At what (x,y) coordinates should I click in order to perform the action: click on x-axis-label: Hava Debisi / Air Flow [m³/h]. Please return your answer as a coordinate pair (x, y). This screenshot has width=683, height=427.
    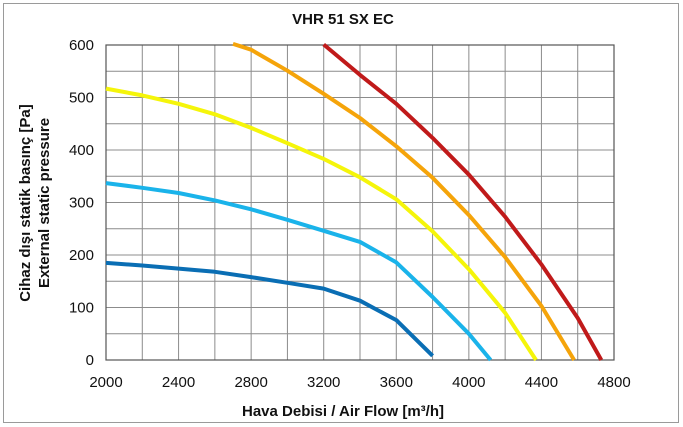
    Looking at the image, I should click on (343, 411).